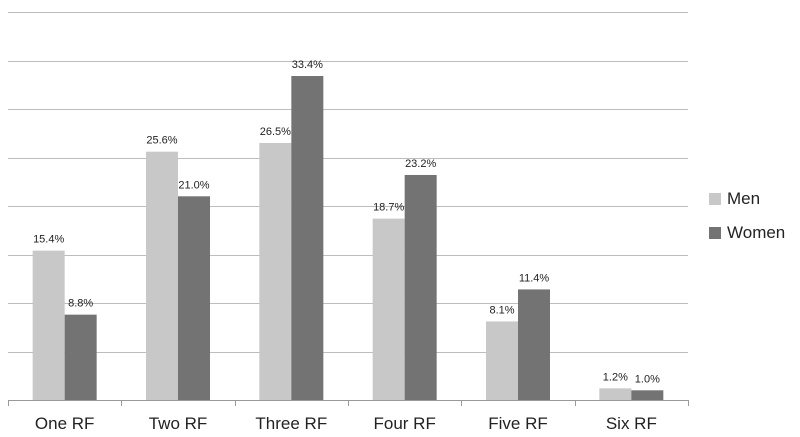 Image resolution: width=800 pixels, height=437 pixels. Describe the element at coordinates (715, 199) in the screenshot. I see `legend-swatch-men` at that location.